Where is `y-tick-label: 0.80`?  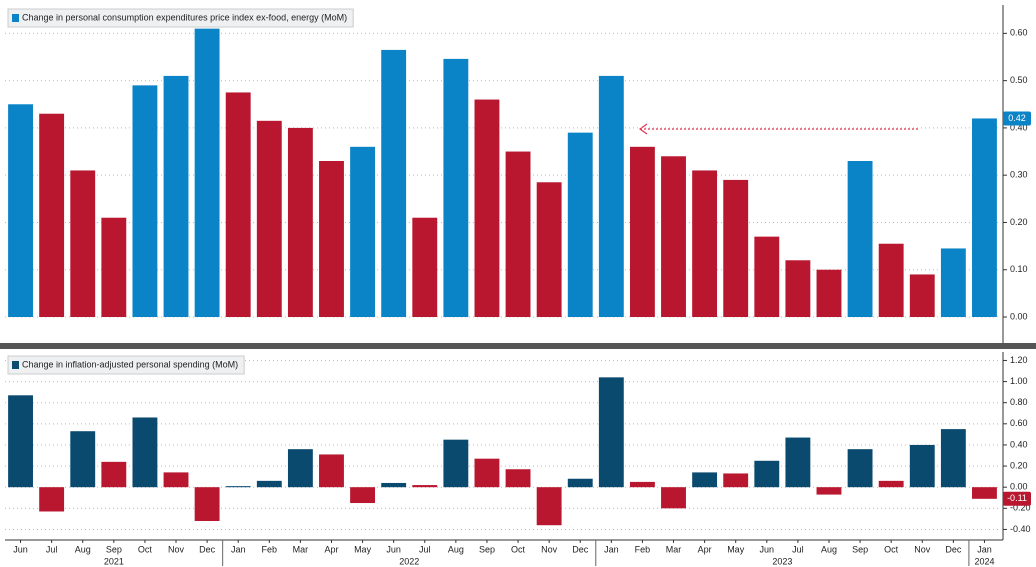
y-tick-label: 0.80 is located at coordinates (1019, 402).